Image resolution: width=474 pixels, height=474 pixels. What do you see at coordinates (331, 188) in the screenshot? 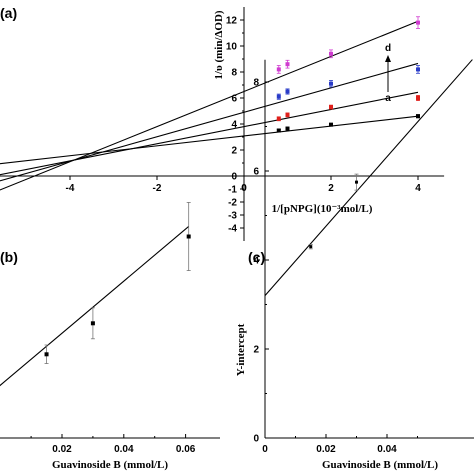
I see `panel-a-x-tick-label: 2` at bounding box center [331, 188].